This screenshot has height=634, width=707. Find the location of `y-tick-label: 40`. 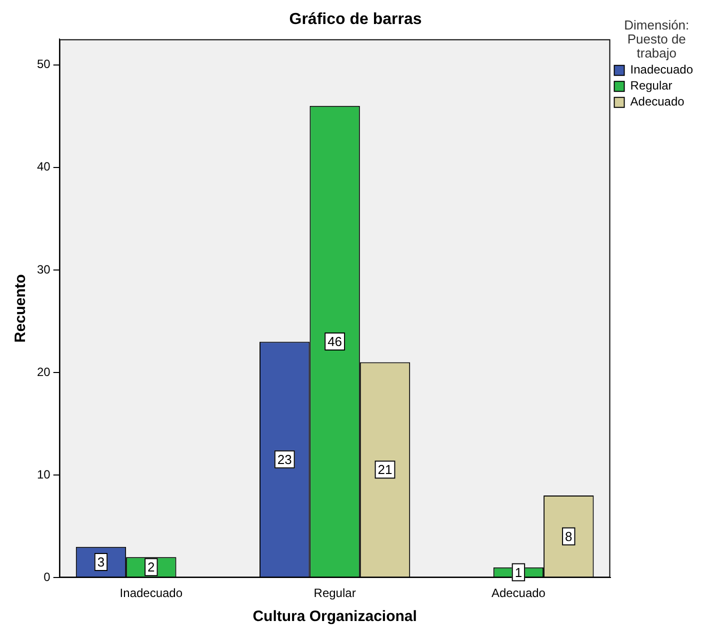

y-tick-label: 40 is located at coordinates (43, 167).